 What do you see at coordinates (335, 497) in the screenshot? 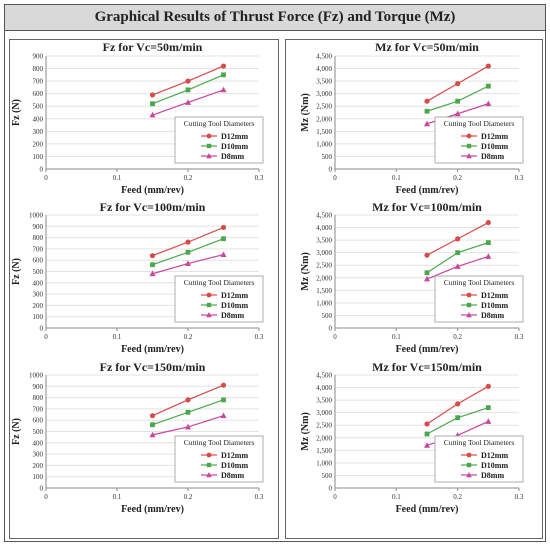
I see `x-tick-label: 0` at bounding box center [335, 497].